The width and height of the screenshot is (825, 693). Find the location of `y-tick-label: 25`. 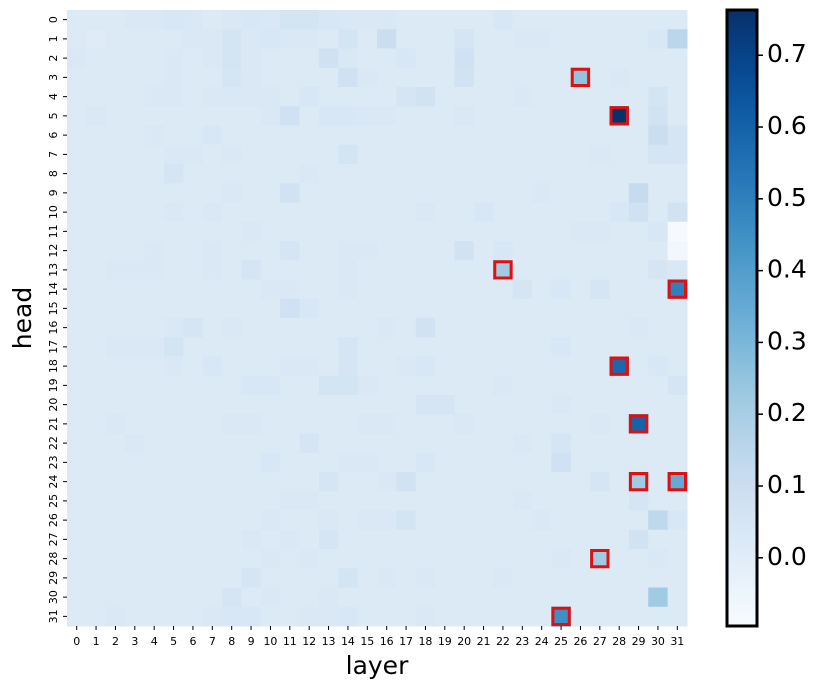

y-tick-label: 25 is located at coordinates (53, 501).